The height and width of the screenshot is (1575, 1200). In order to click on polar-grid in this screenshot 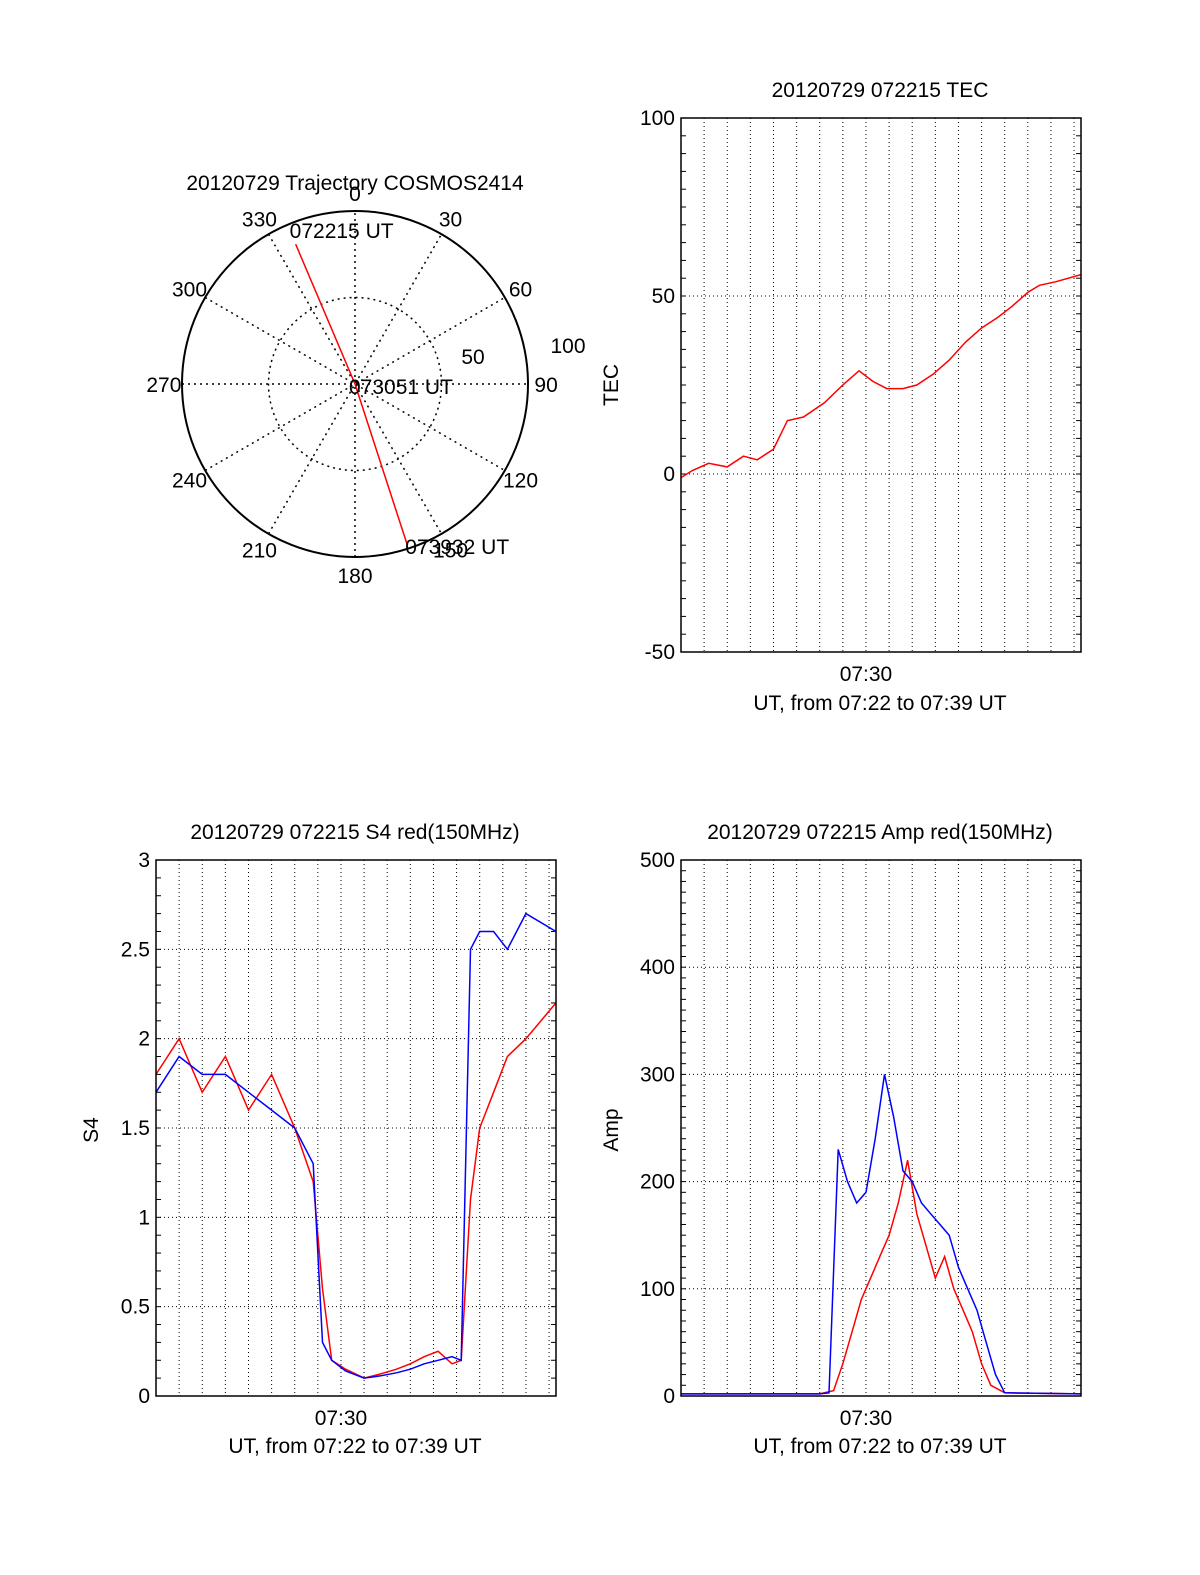, I will do `click(355, 384)`.